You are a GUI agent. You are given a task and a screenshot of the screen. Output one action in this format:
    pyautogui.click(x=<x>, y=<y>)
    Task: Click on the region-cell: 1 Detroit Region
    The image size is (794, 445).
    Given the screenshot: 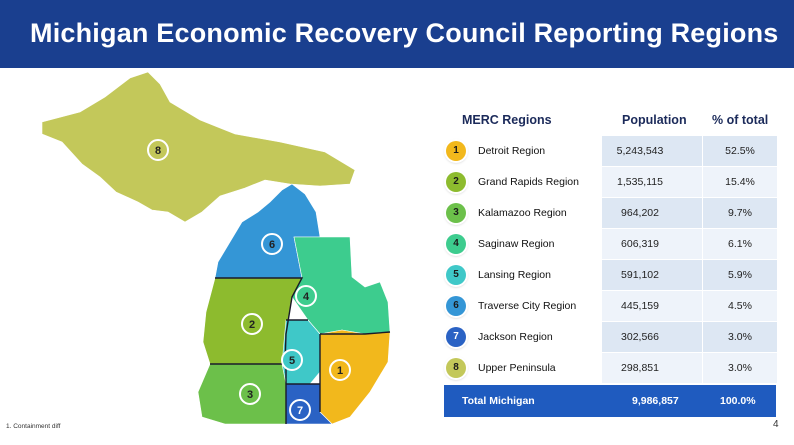 What is the action you would take?
    pyautogui.click(x=522, y=151)
    